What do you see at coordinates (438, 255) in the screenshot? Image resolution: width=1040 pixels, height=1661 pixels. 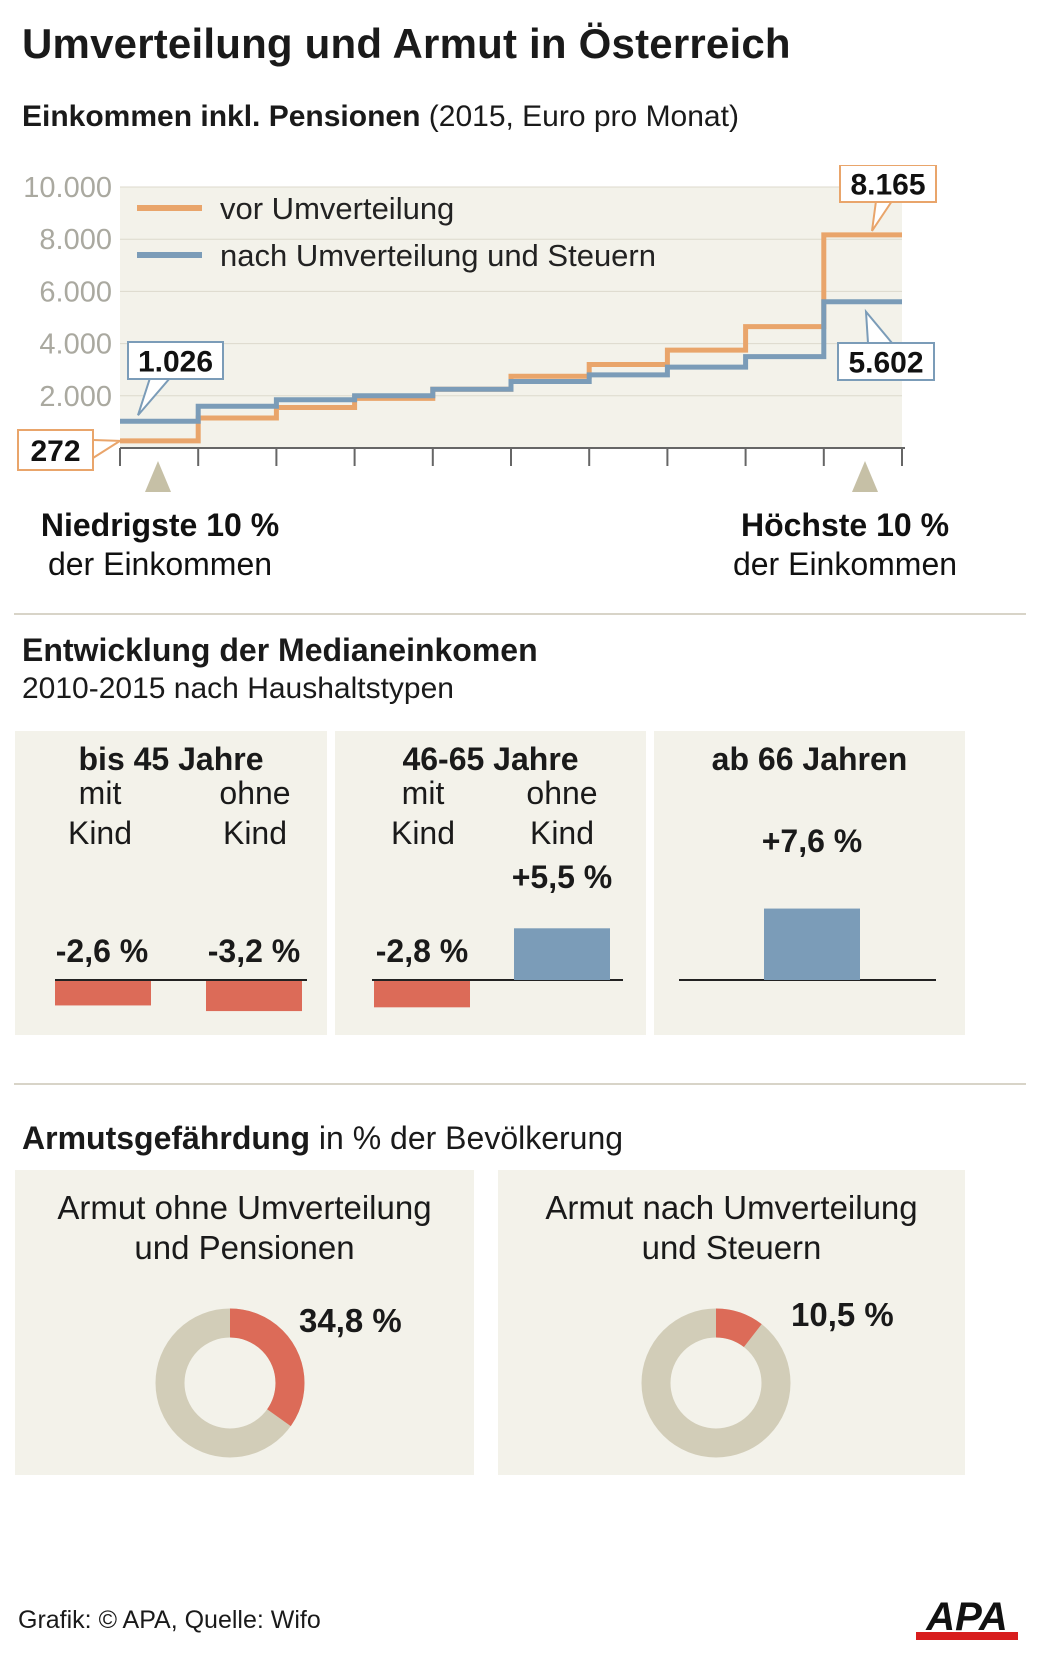 I see `legend-label: nach Umverteilung und Steuern` at bounding box center [438, 255].